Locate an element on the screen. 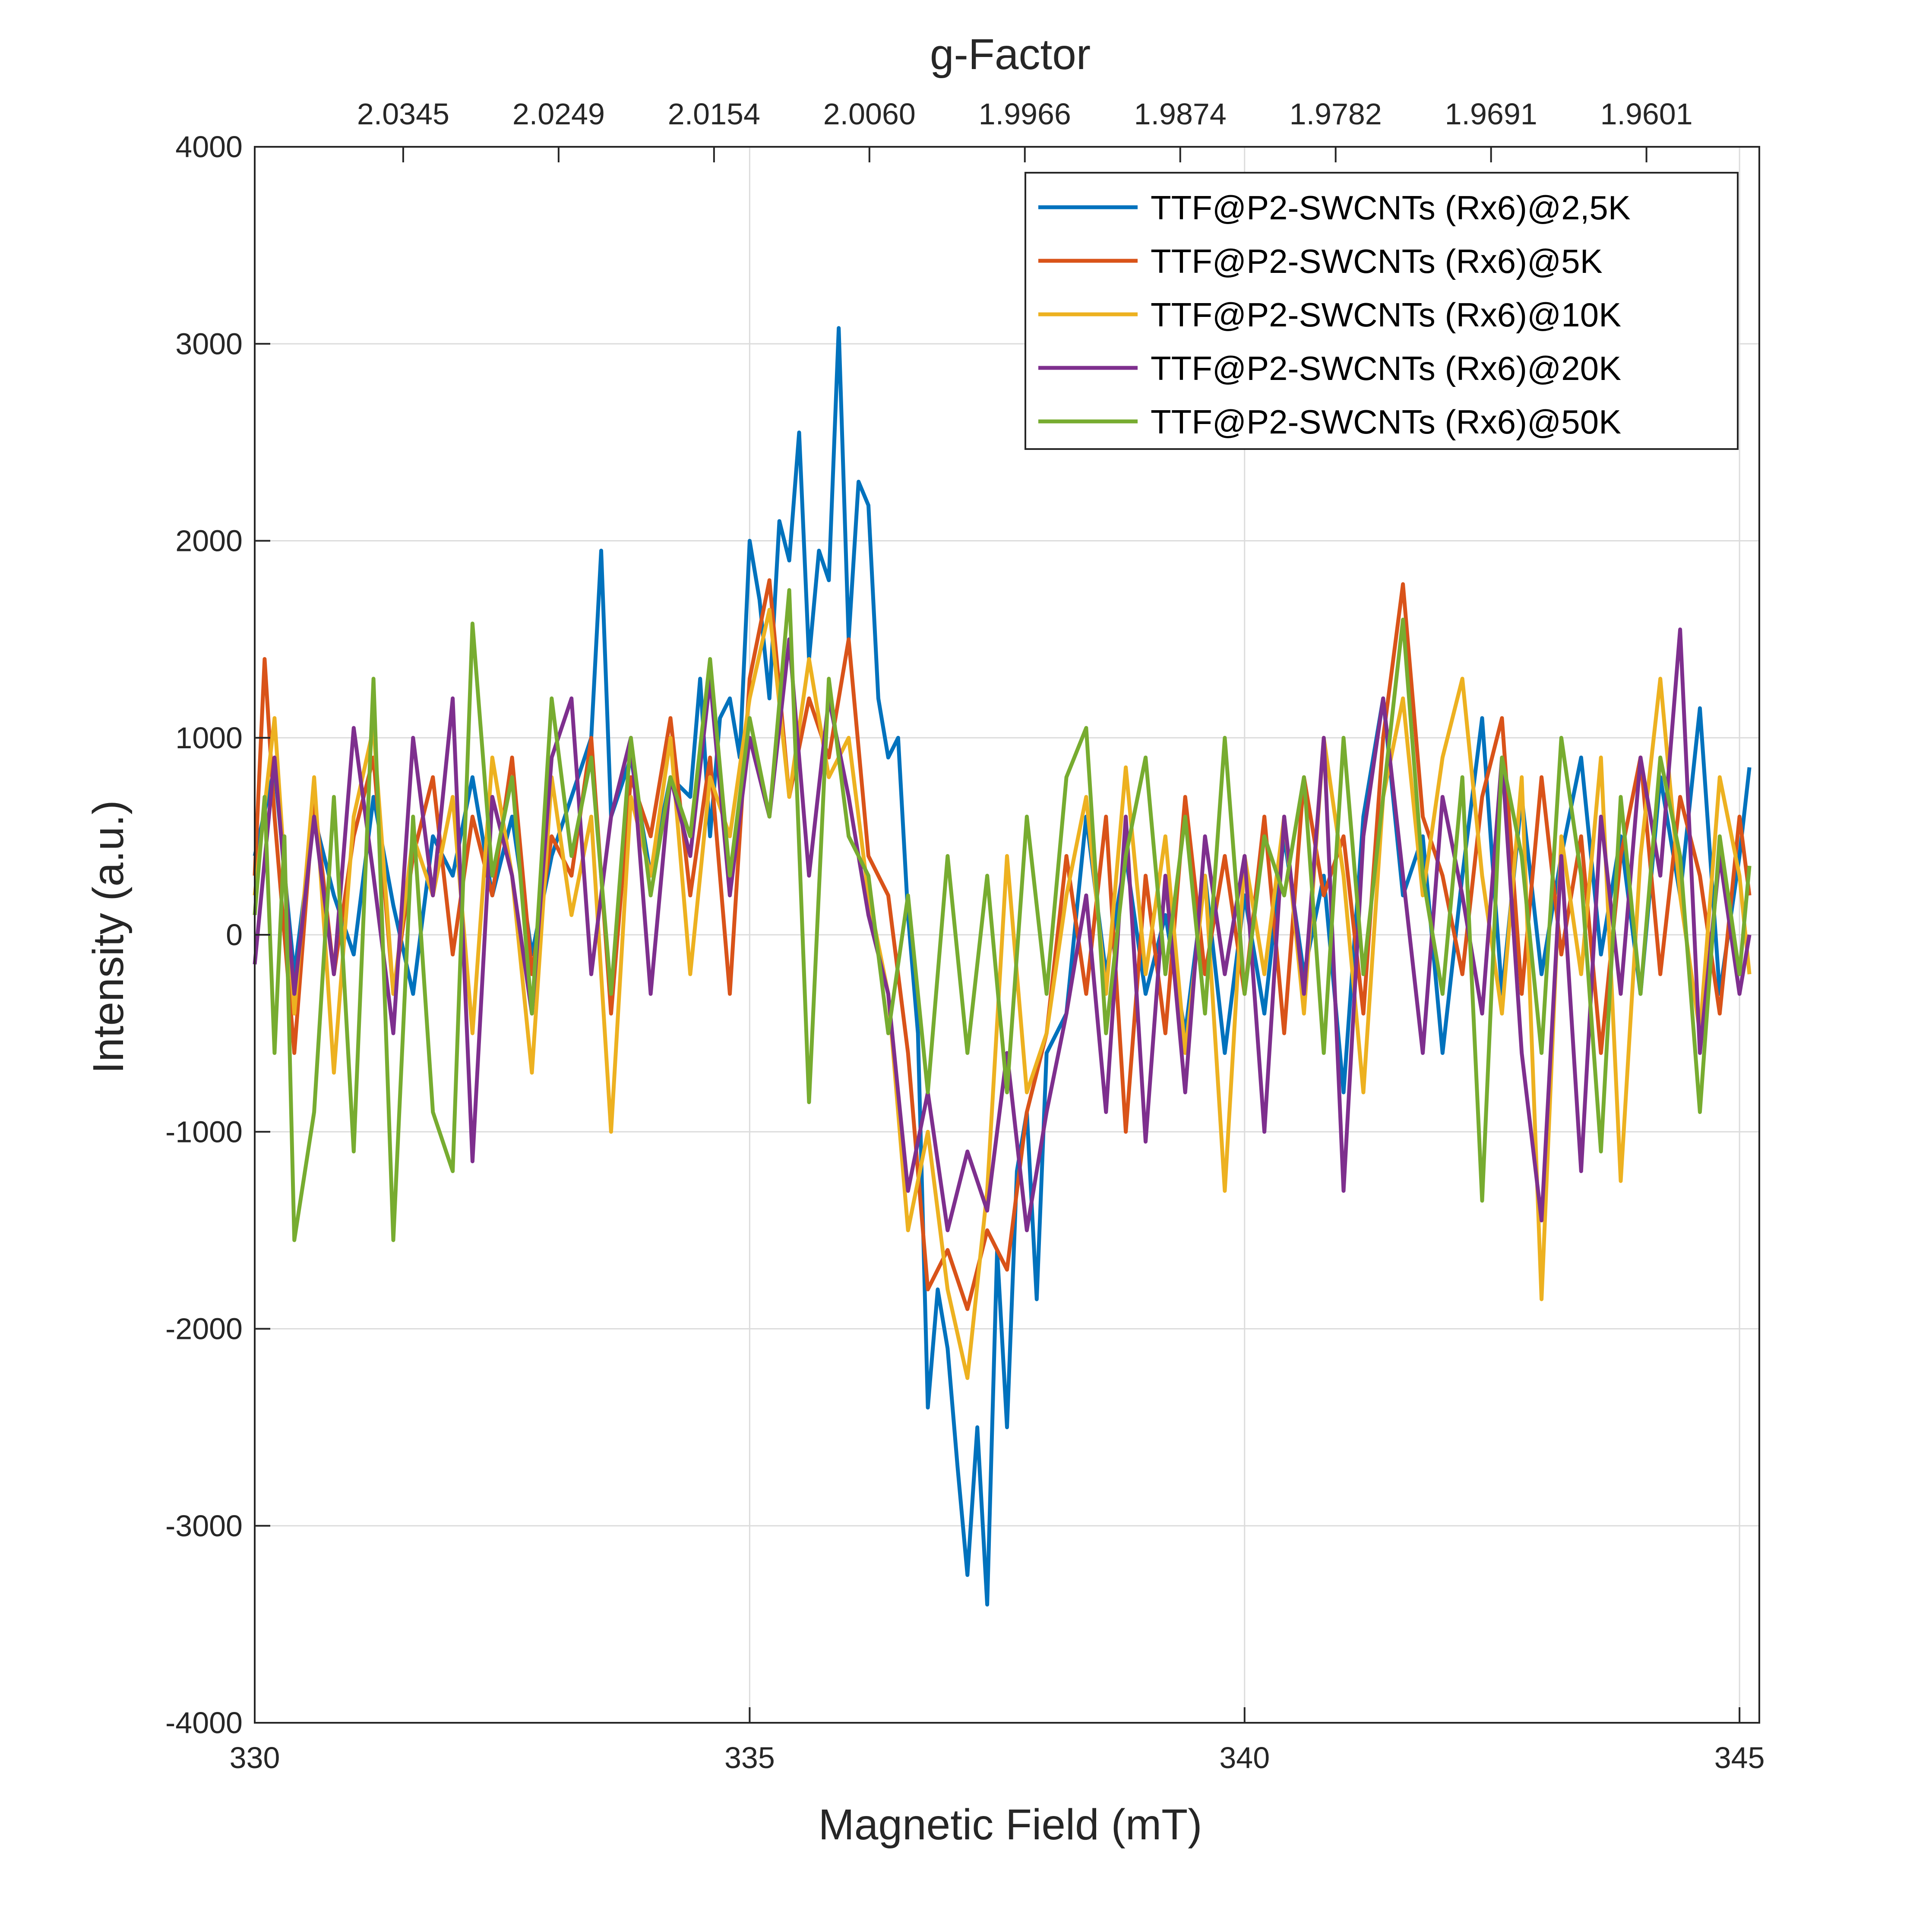  g-factor-tick-label: 1.9691 is located at coordinates (1491, 114).